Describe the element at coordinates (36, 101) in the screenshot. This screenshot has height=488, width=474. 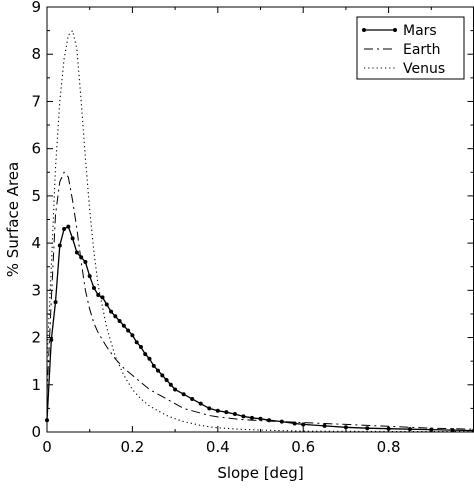
I see `y-tick-label: 7` at that location.